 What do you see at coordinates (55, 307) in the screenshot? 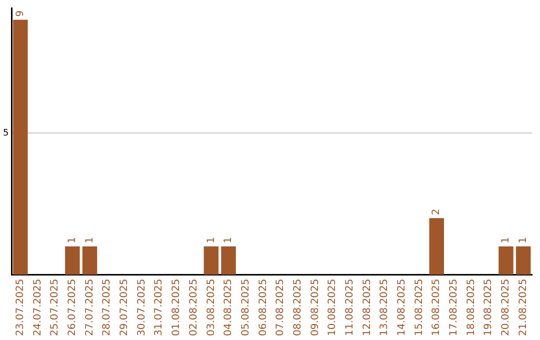
I see `x-tick-label: 25.07.2025` at bounding box center [55, 307].